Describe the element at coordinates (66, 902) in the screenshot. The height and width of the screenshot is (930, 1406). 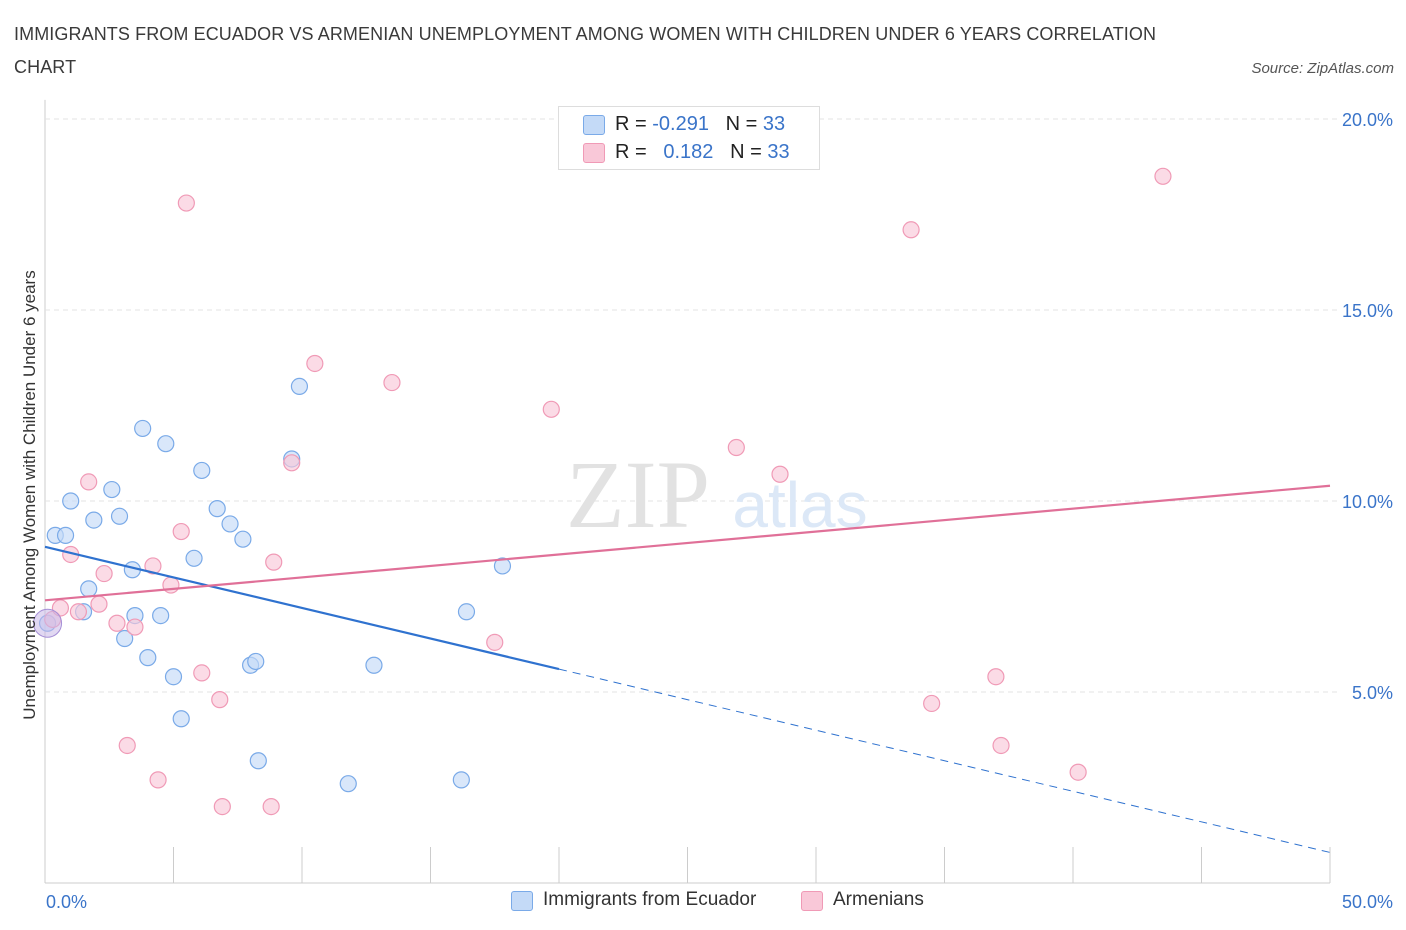
I see `x-tick-label: 0.0%` at that location.